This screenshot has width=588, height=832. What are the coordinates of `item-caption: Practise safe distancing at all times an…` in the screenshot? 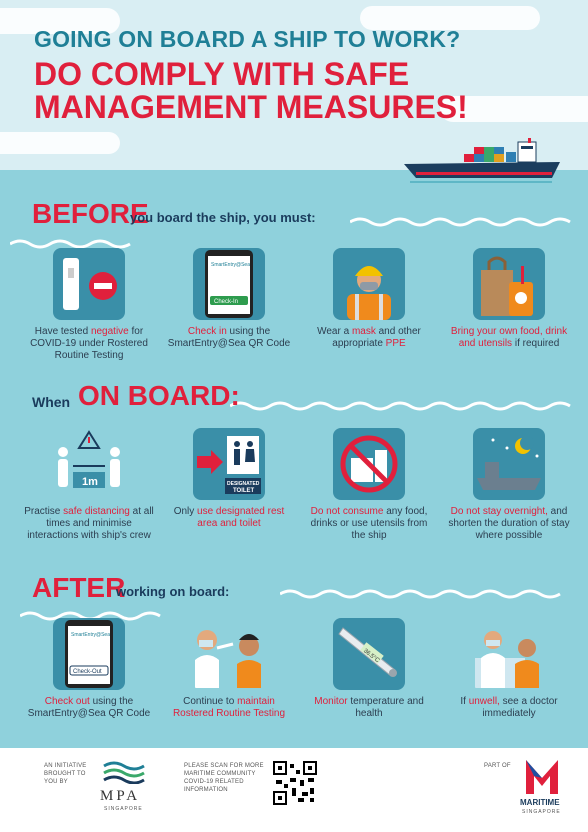 It's located at (89, 523).